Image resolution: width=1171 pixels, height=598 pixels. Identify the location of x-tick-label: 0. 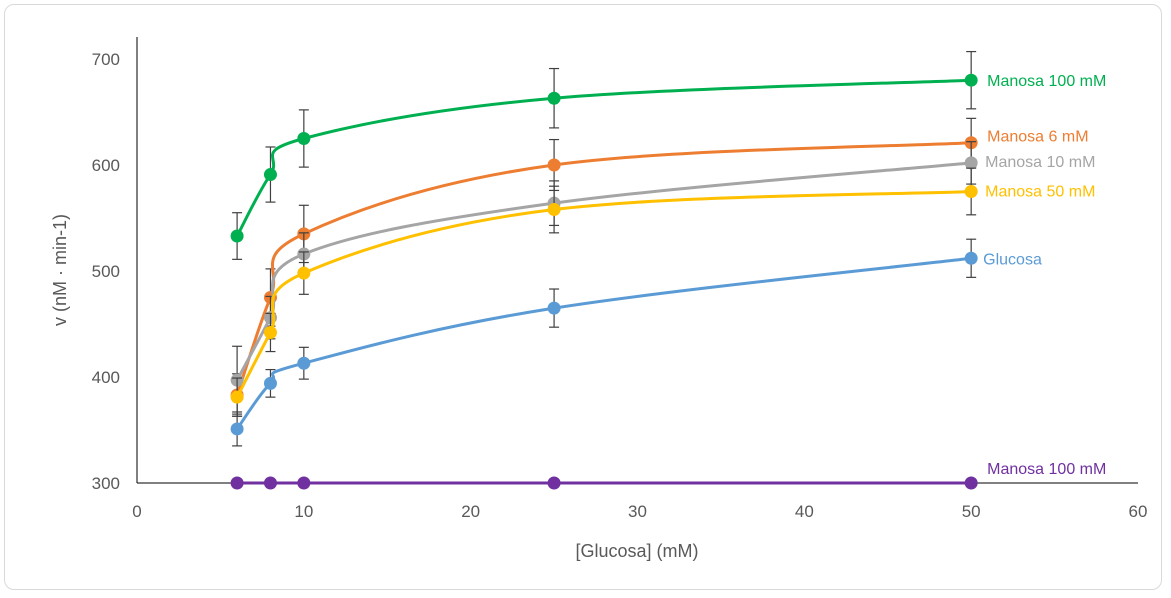
(136, 511).